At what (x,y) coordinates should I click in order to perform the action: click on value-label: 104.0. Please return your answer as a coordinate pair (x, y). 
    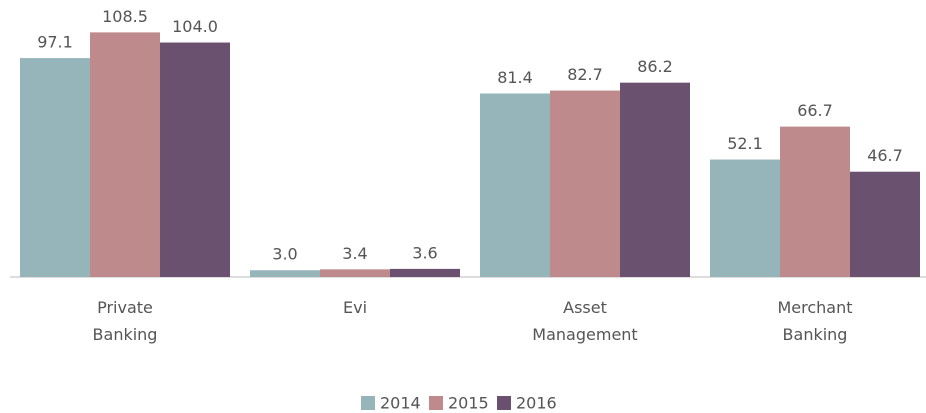
    Looking at the image, I should click on (195, 26).